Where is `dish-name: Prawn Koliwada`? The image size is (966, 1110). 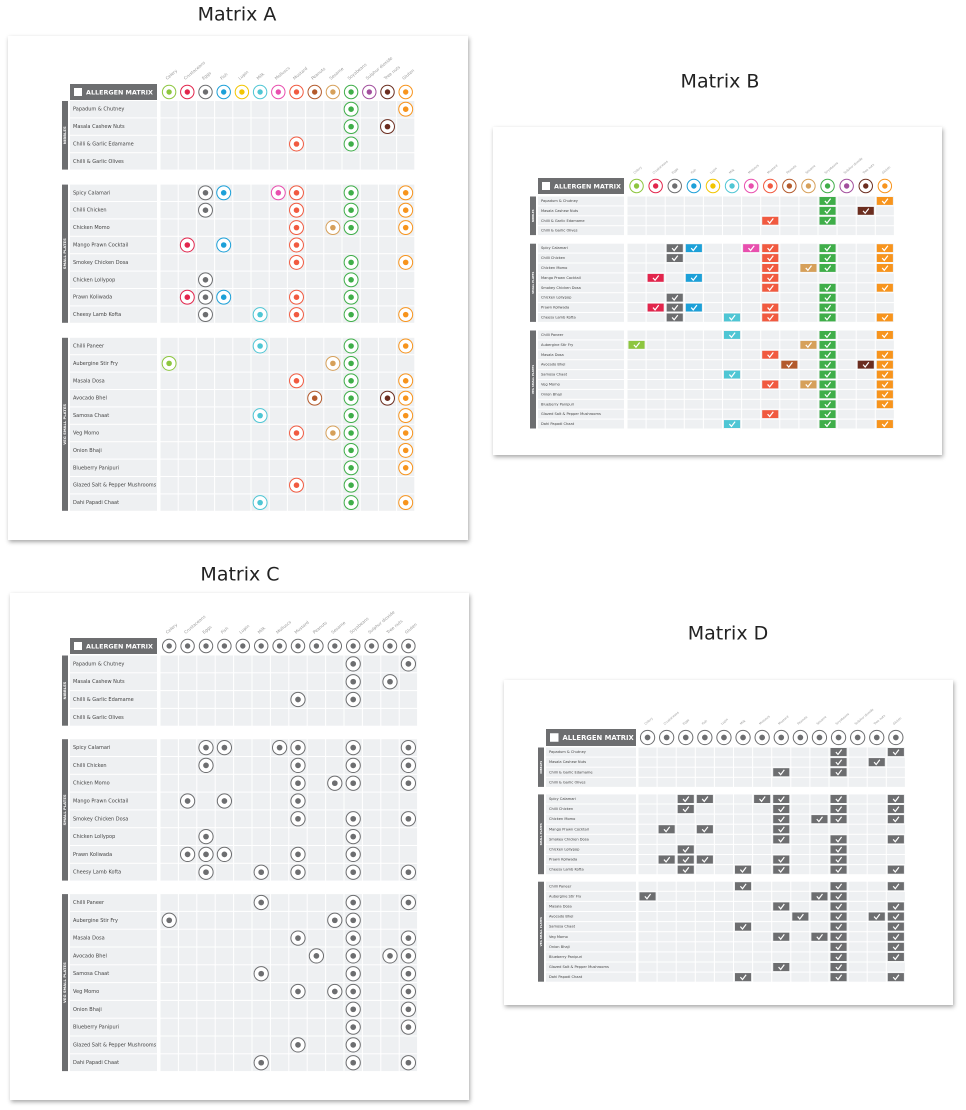 dish-name: Prawn Koliwada is located at coordinates (92, 855).